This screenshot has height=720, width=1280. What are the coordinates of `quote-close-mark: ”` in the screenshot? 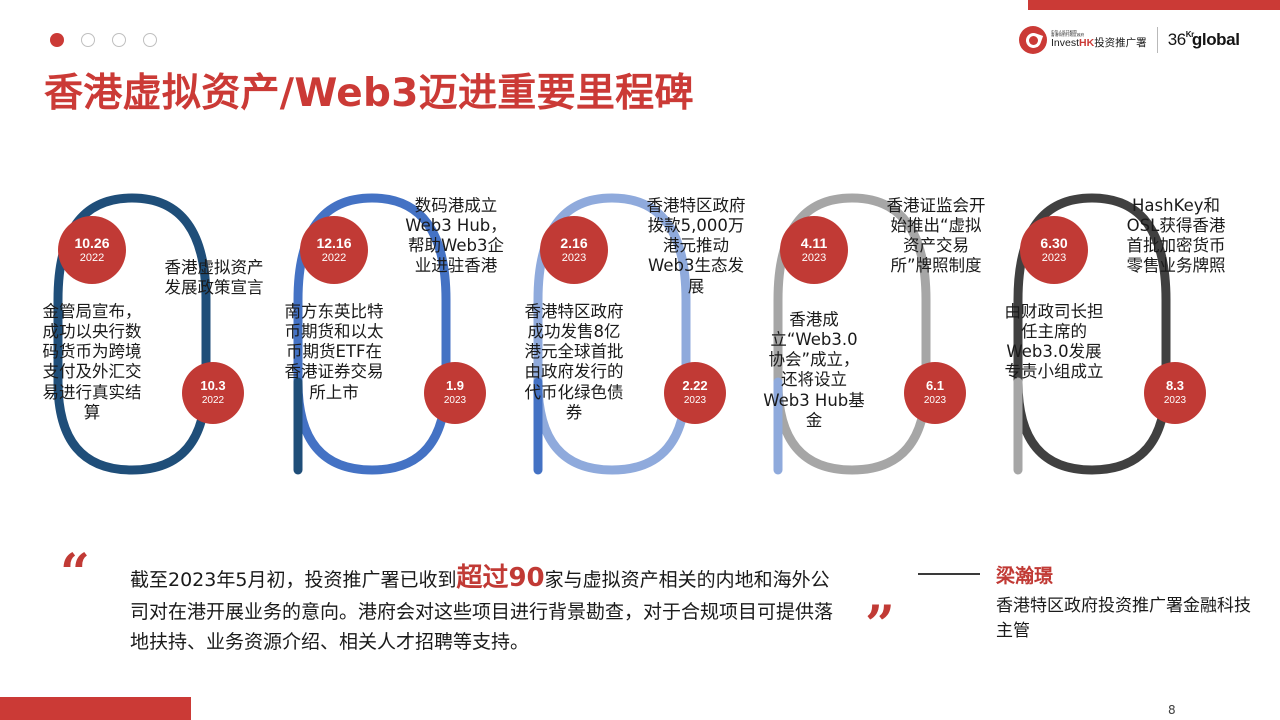 It's located at (880, 625).